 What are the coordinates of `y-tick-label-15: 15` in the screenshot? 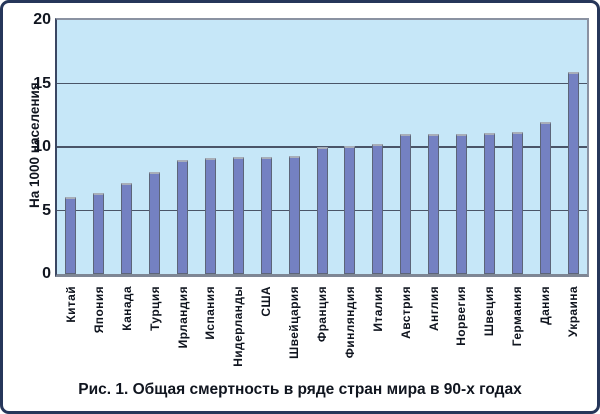 It's located at (42, 83).